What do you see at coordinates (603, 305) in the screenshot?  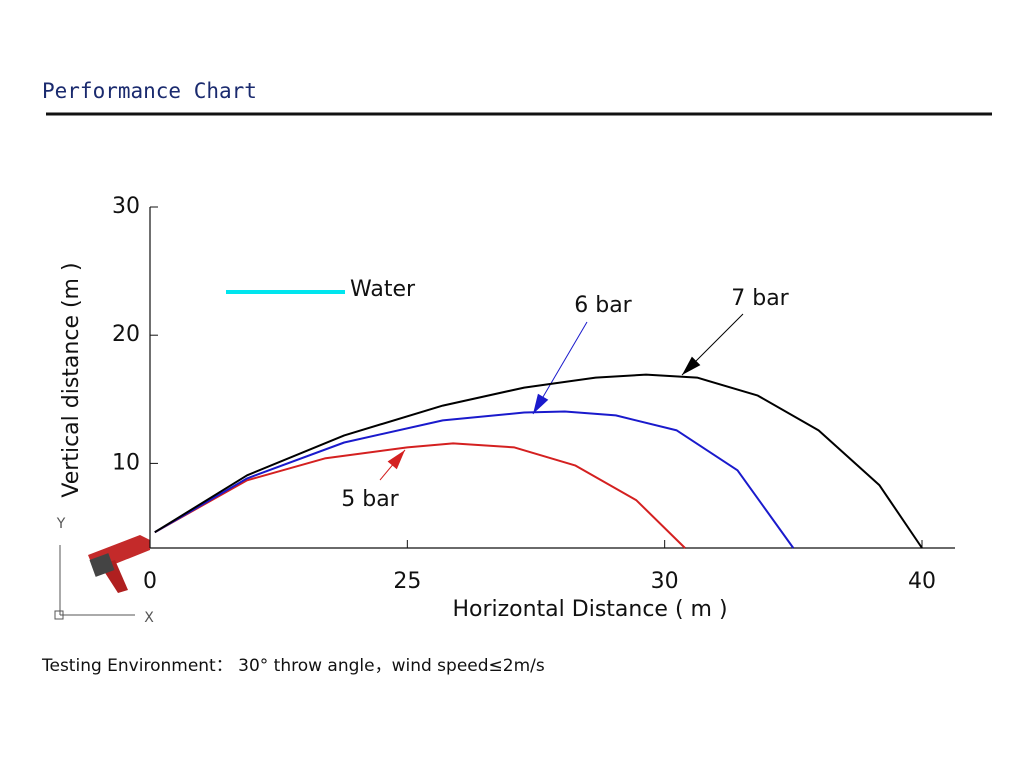 I see `series-label: 6 bar` at bounding box center [603, 305].